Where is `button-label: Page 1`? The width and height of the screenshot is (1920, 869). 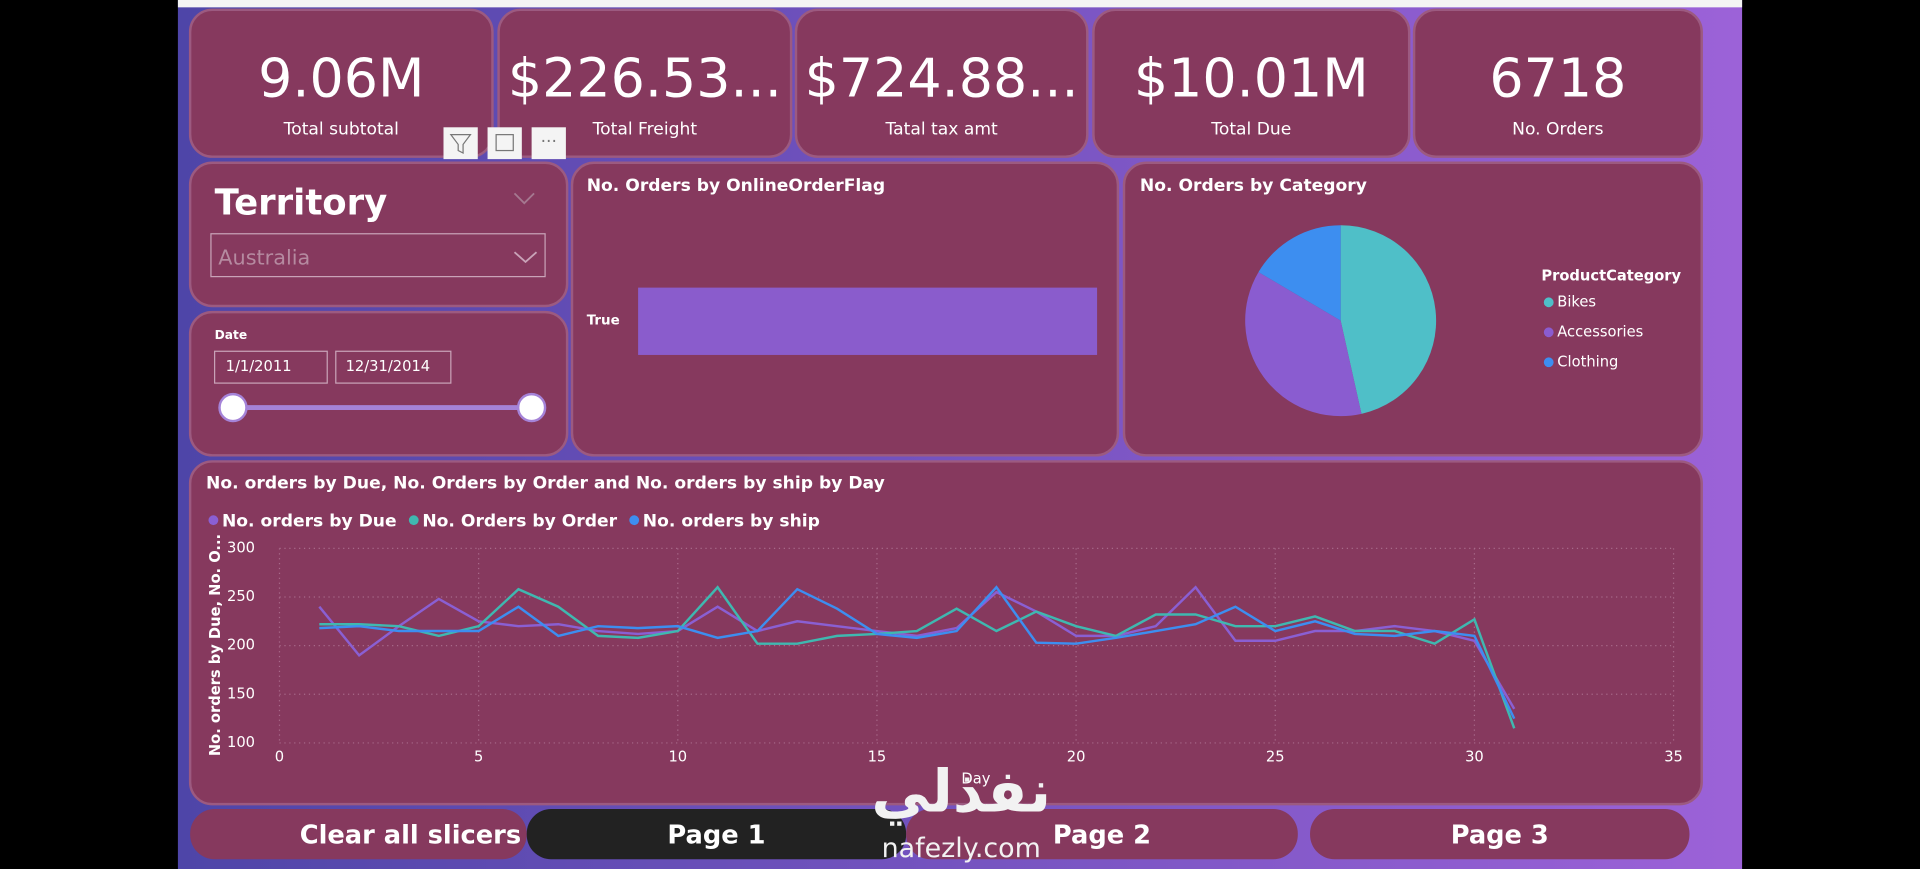 button-label: Page 1 is located at coordinates (716, 835).